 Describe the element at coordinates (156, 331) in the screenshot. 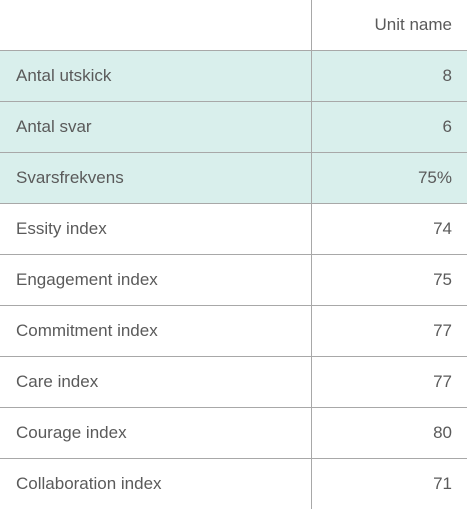

I see `row-label: Commitment index` at that location.